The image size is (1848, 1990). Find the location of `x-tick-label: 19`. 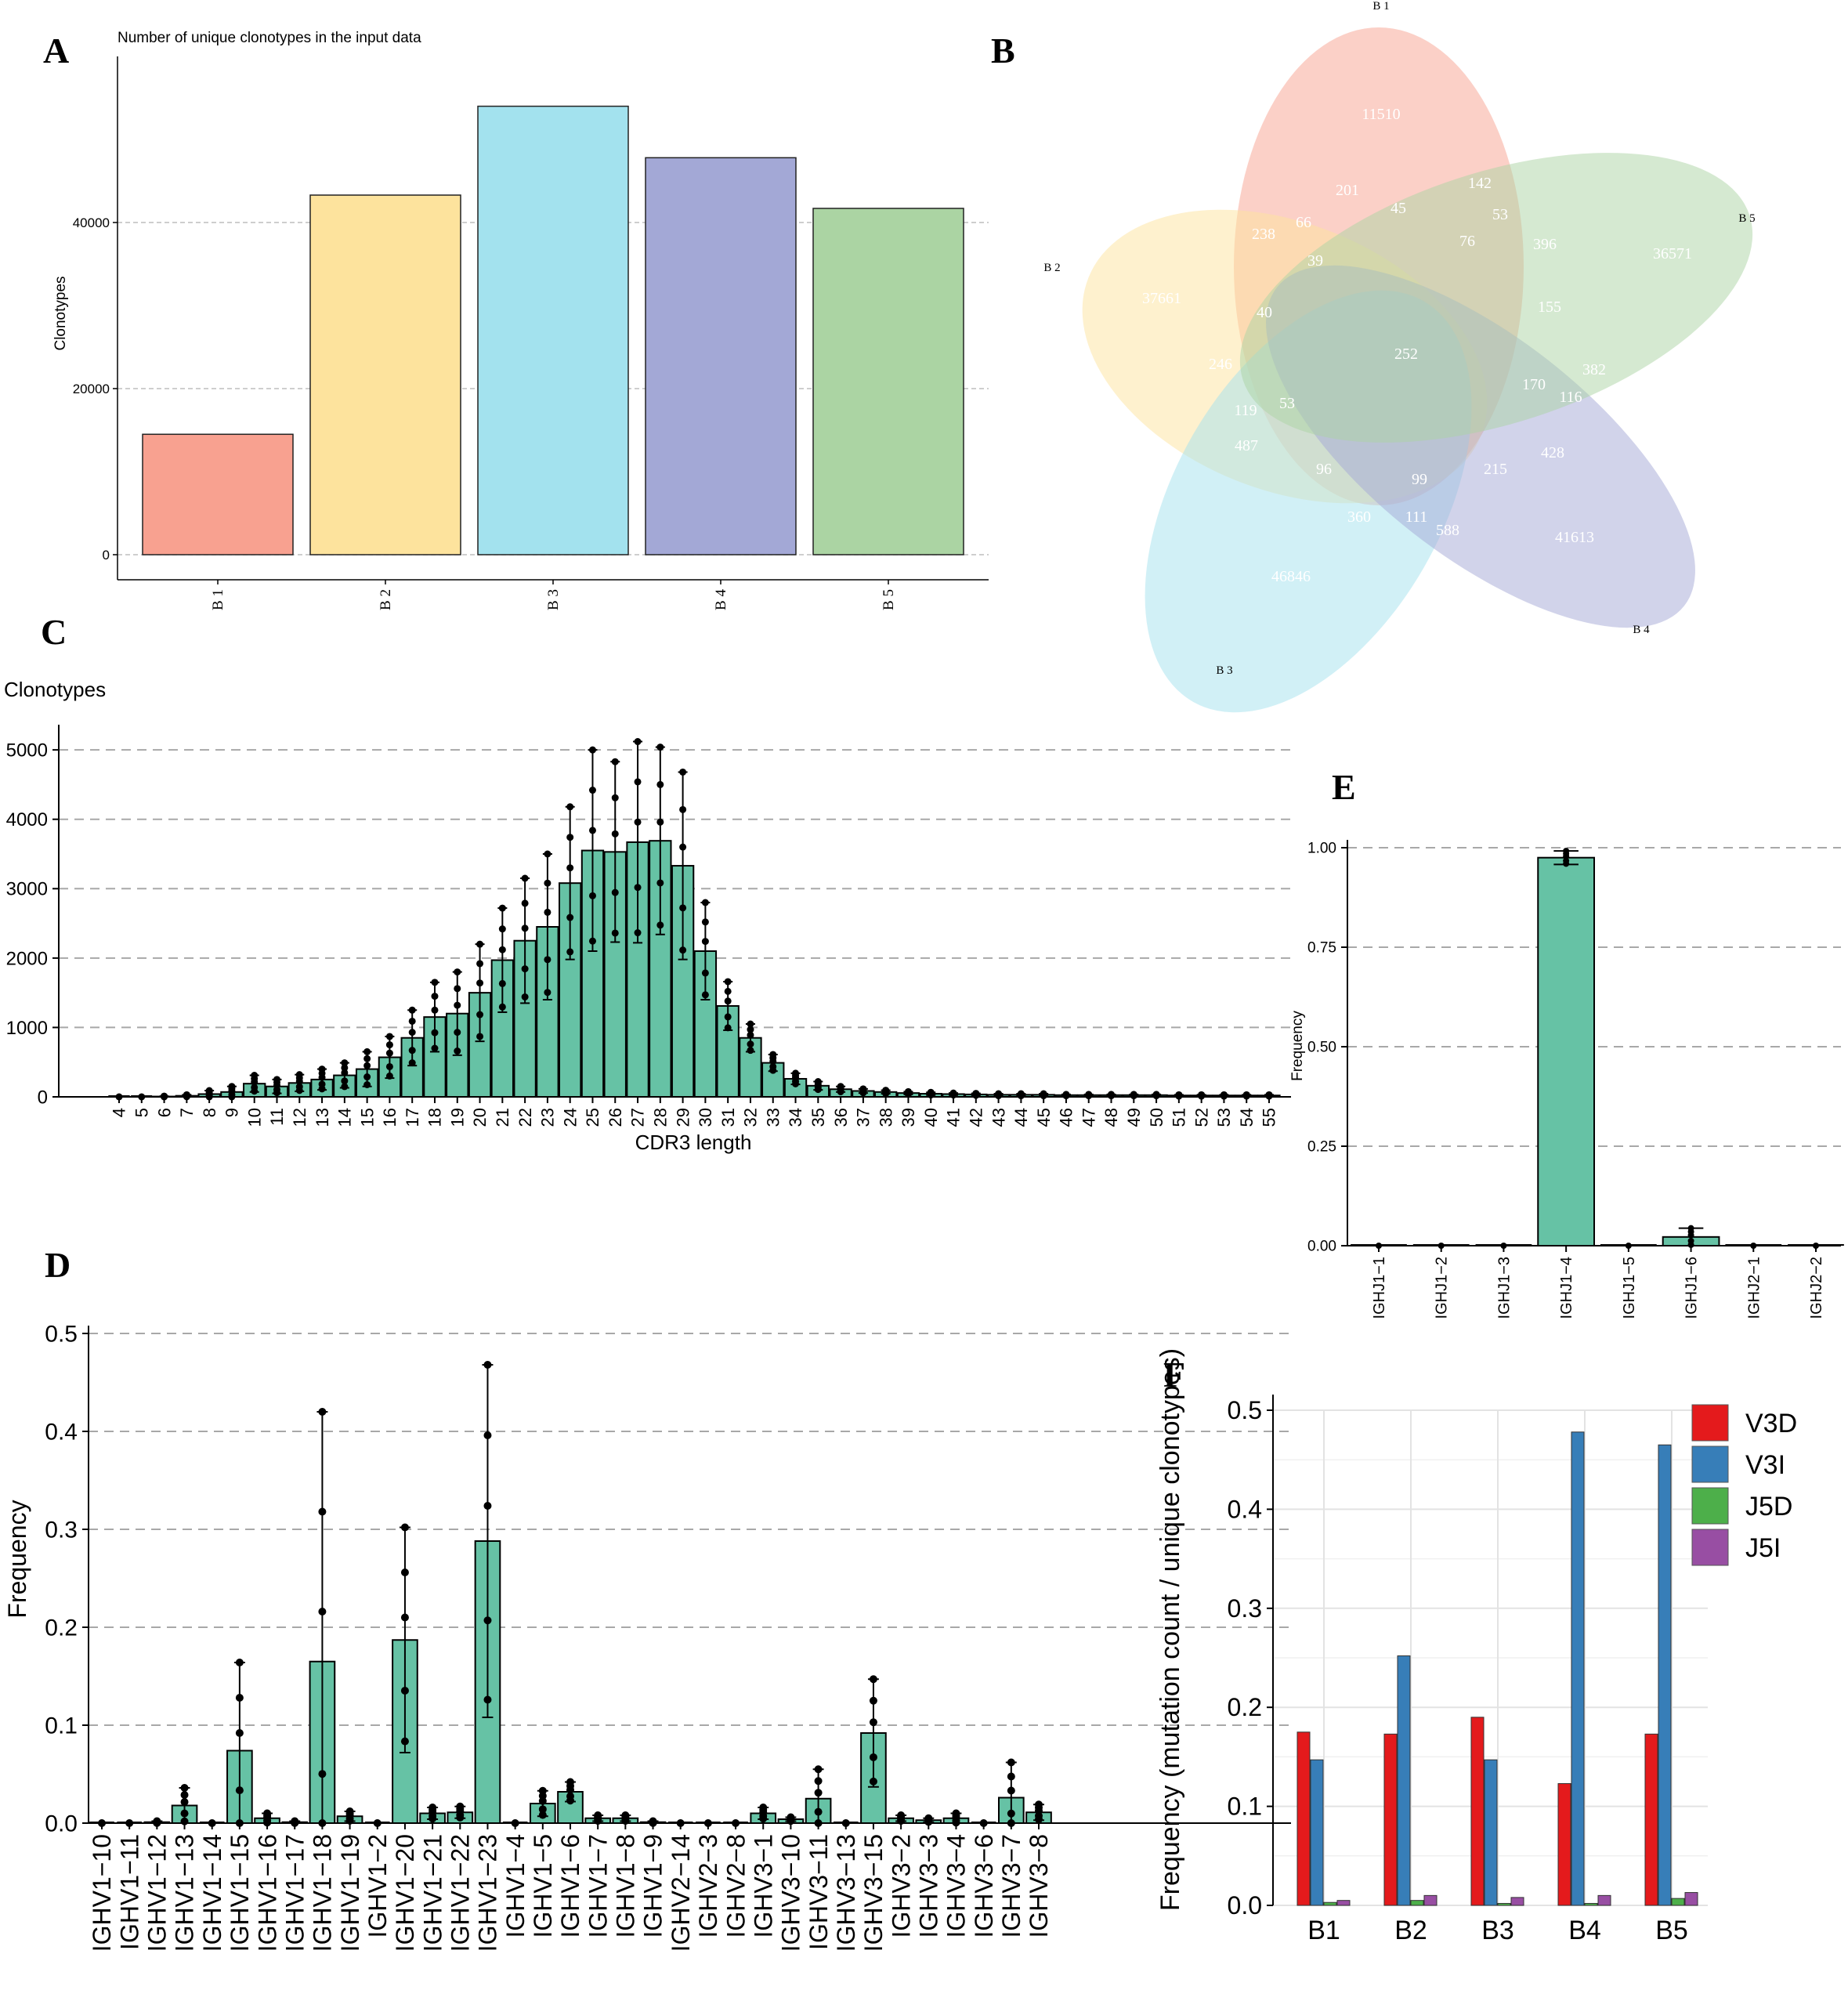

x-tick-label: 19 is located at coordinates (457, 1117).